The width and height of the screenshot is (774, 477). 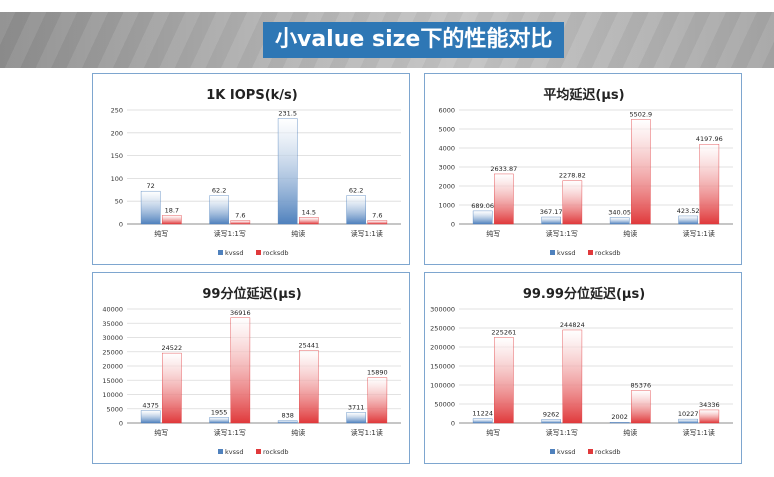 What do you see at coordinates (619, 213) in the screenshot?
I see `data-label-kvssd: 340.05` at bounding box center [619, 213].